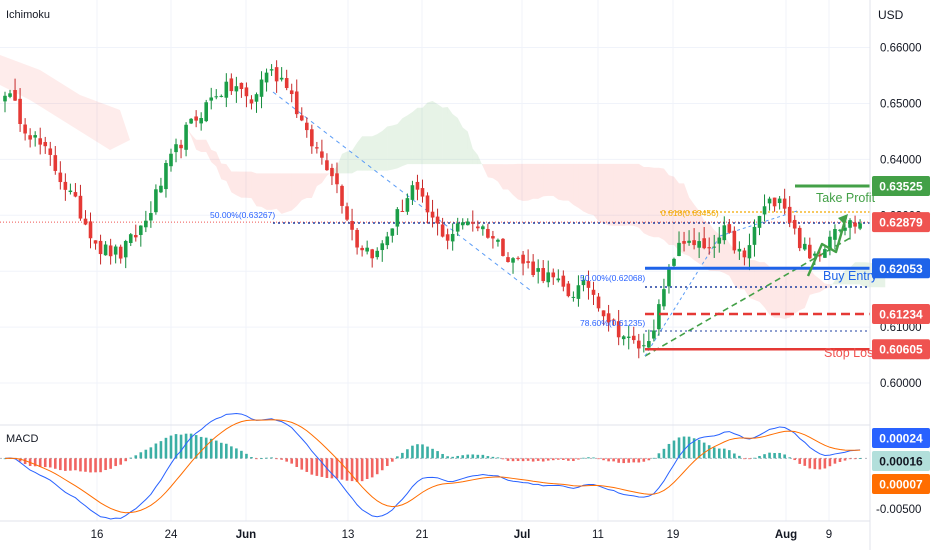 This screenshot has width=932, height=555. Describe the element at coordinates (171, 535) in the screenshot. I see `time-tick-label: 24` at that location.